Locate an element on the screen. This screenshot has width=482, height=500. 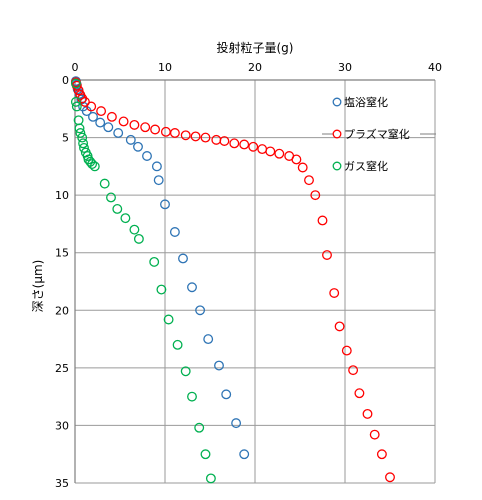
x-tick-label: 10 is located at coordinates (165, 67).